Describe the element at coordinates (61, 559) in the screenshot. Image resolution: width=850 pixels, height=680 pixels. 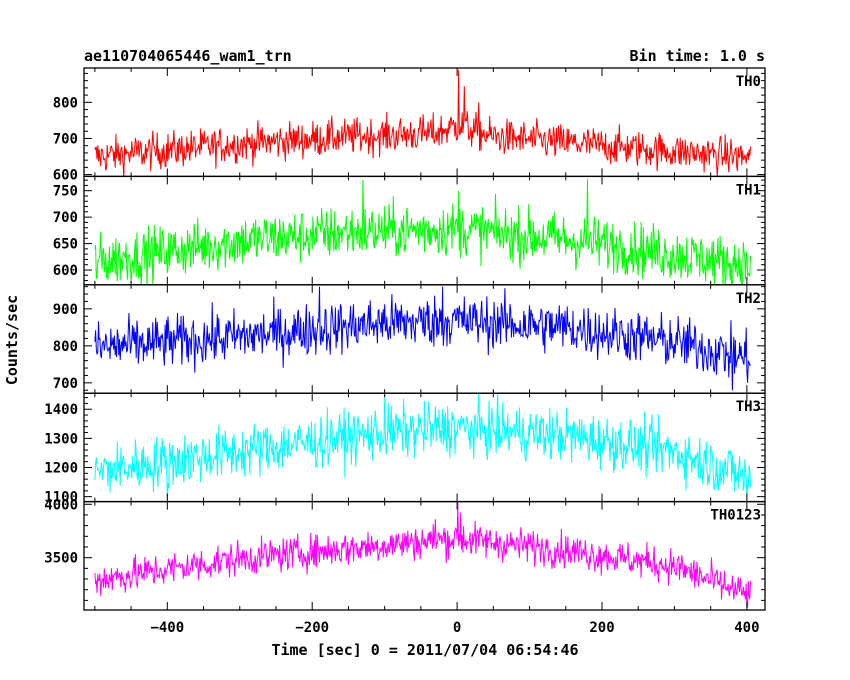
I see `y-tick-label: 3500` at that location.